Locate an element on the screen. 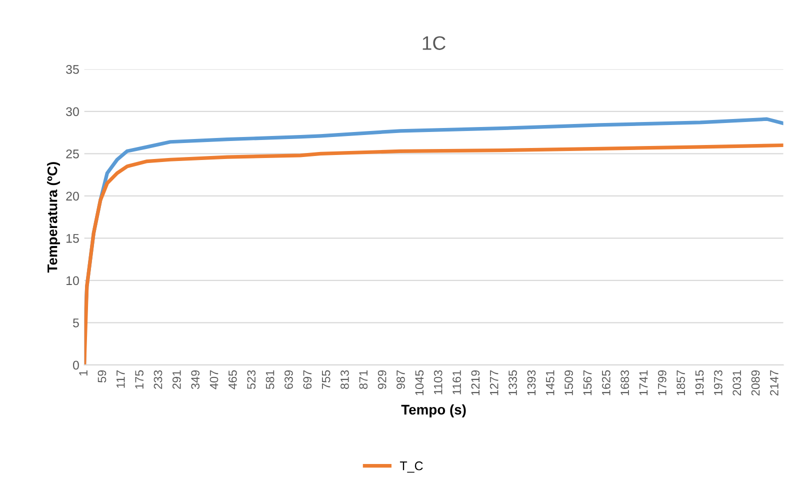 The height and width of the screenshot is (484, 788). y-tick-label: 15 is located at coordinates (72, 238).